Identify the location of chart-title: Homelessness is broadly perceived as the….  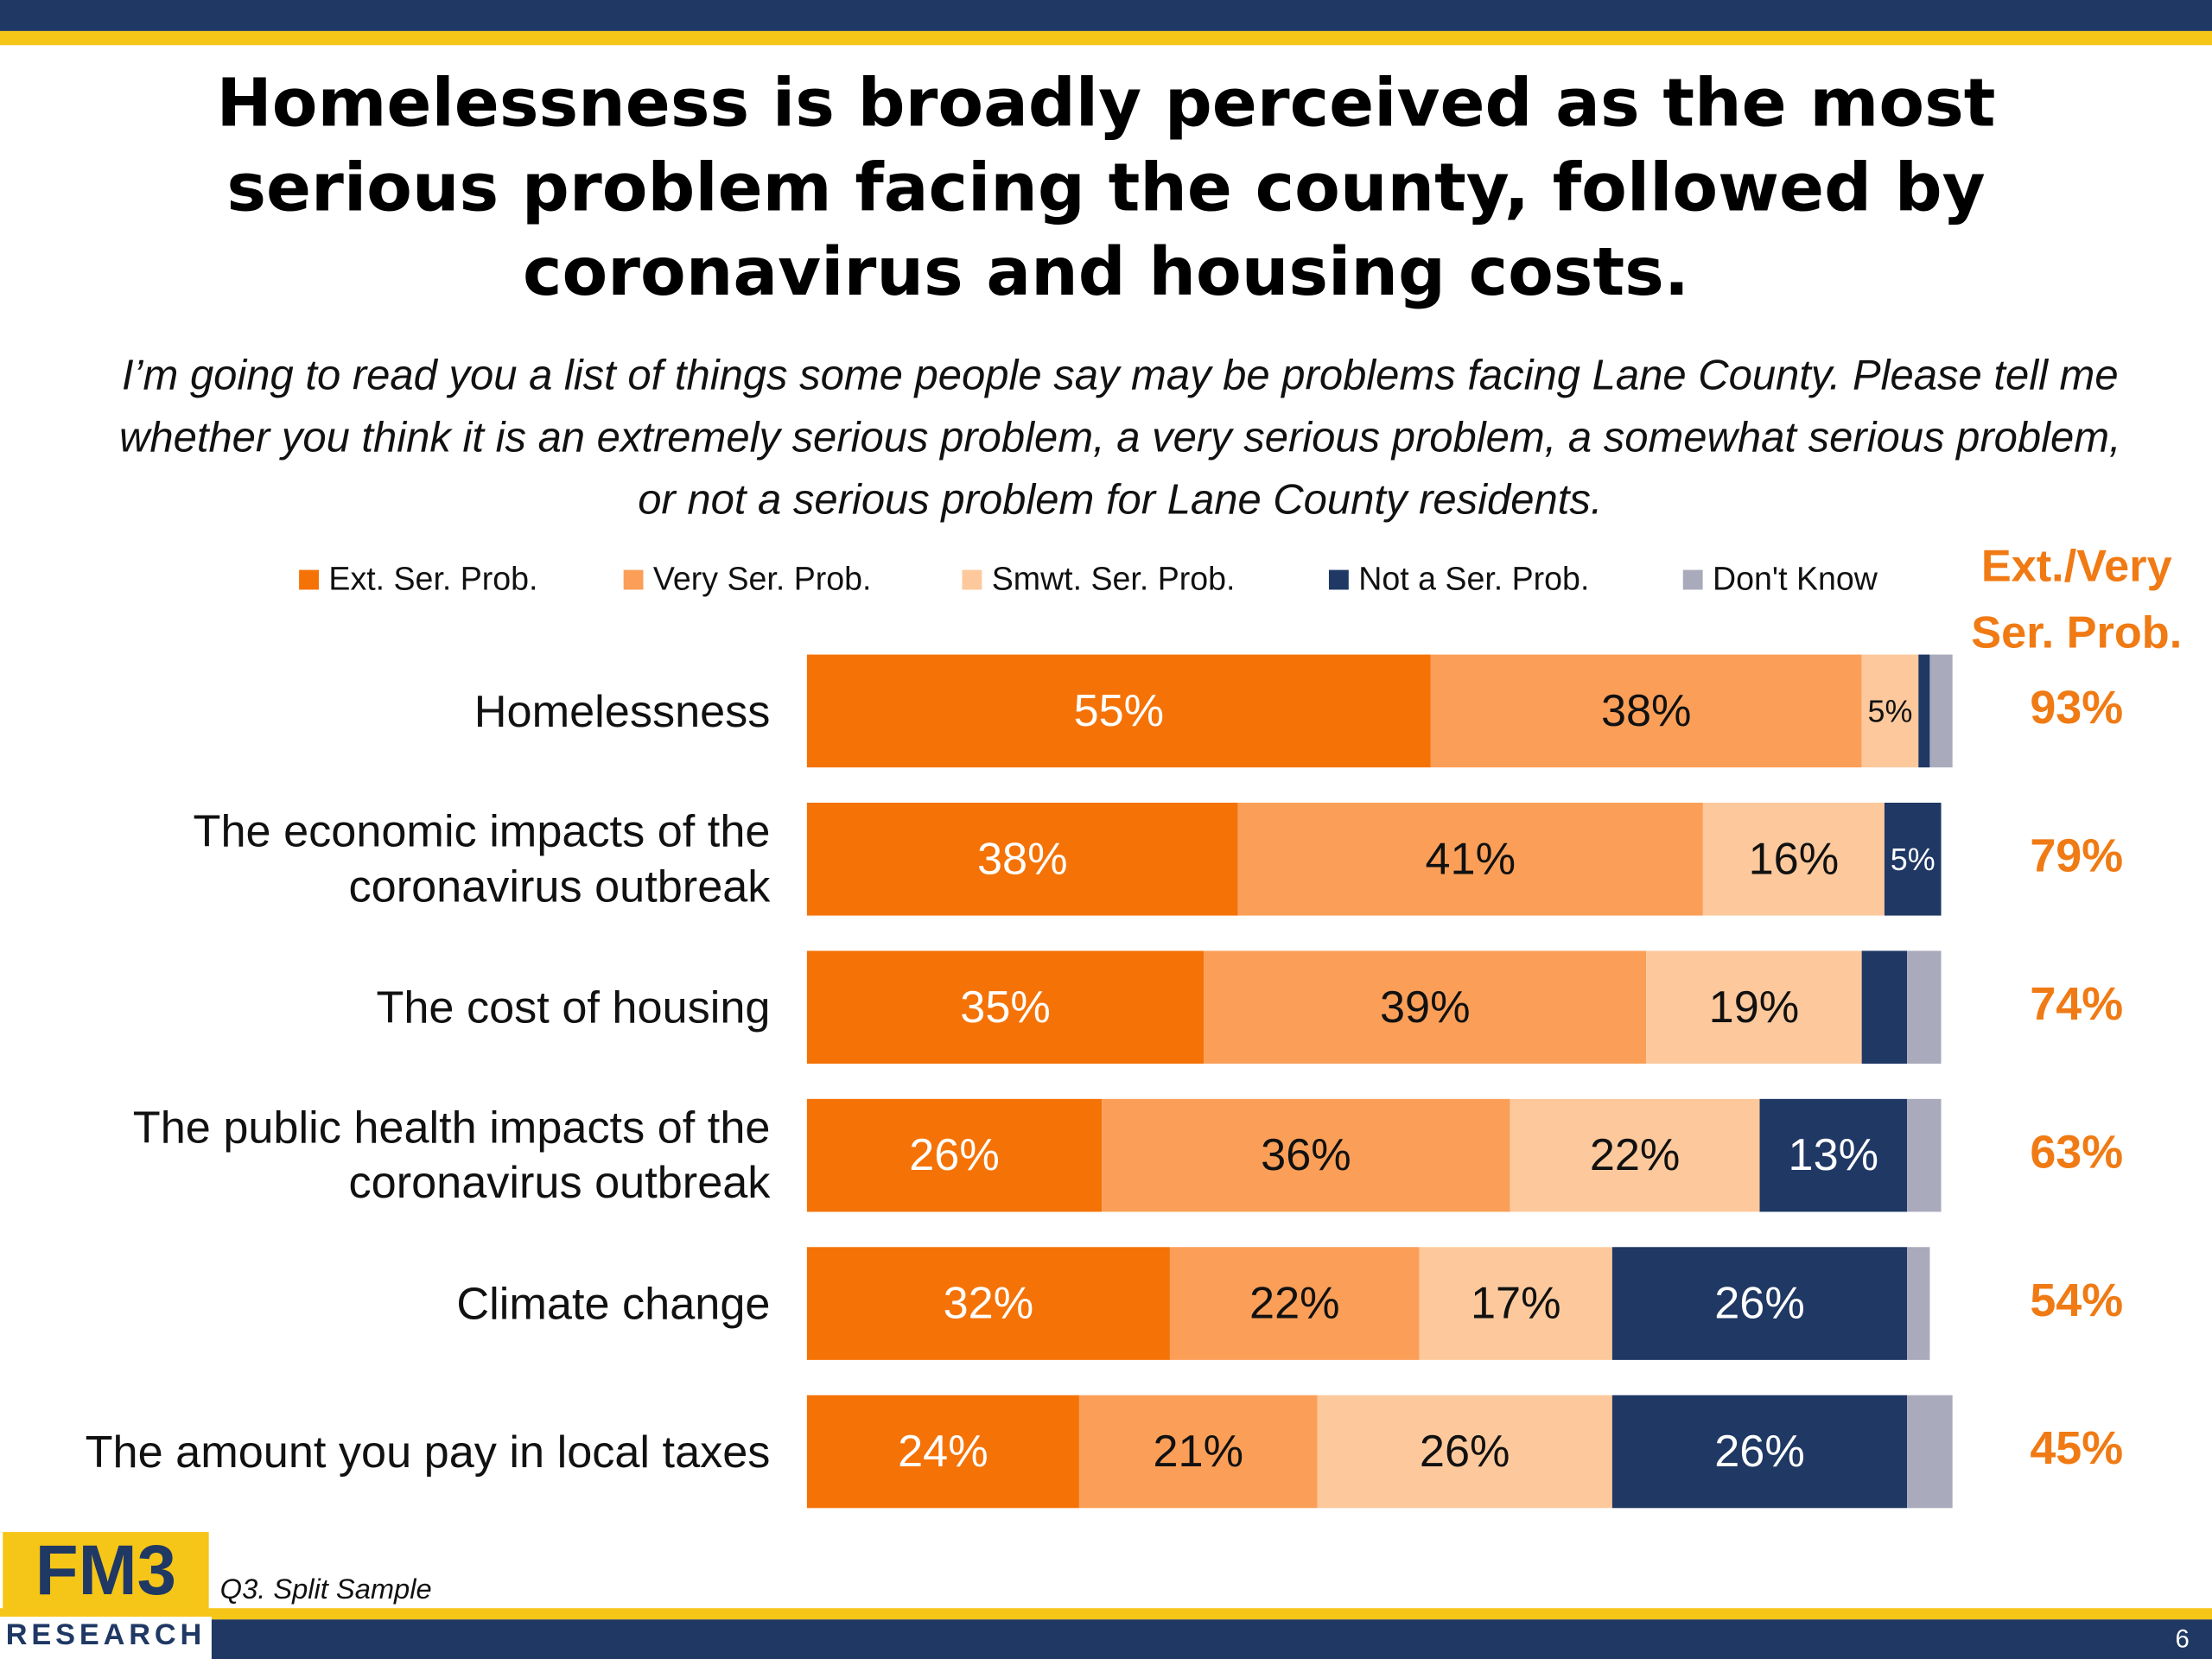
(1106, 188).